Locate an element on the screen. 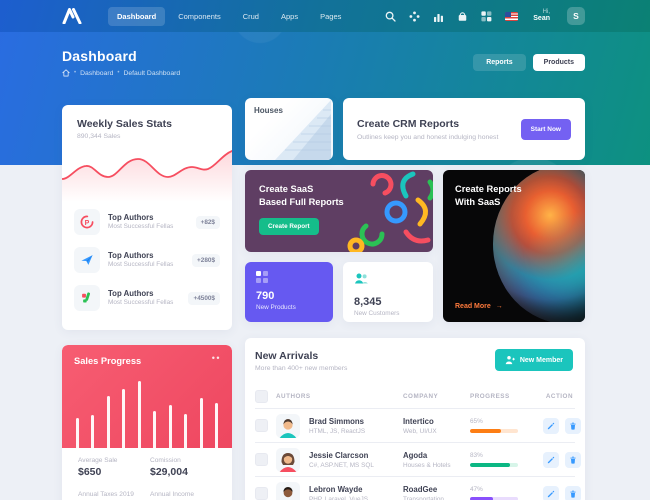 Image resolution: width=650 pixels, height=500 pixels. start-now-button: Start Now is located at coordinates (545, 129).